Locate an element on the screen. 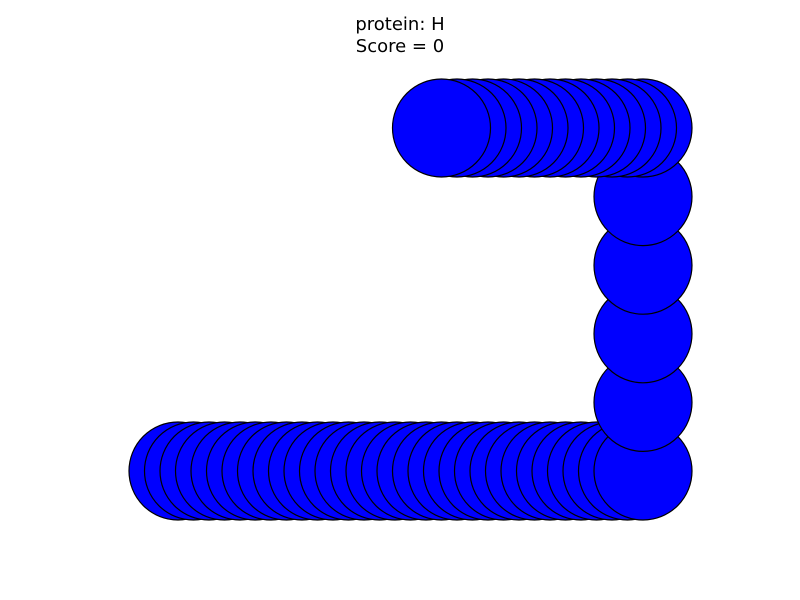 The image size is (800, 600). residue-marker is located at coordinates (441, 128).